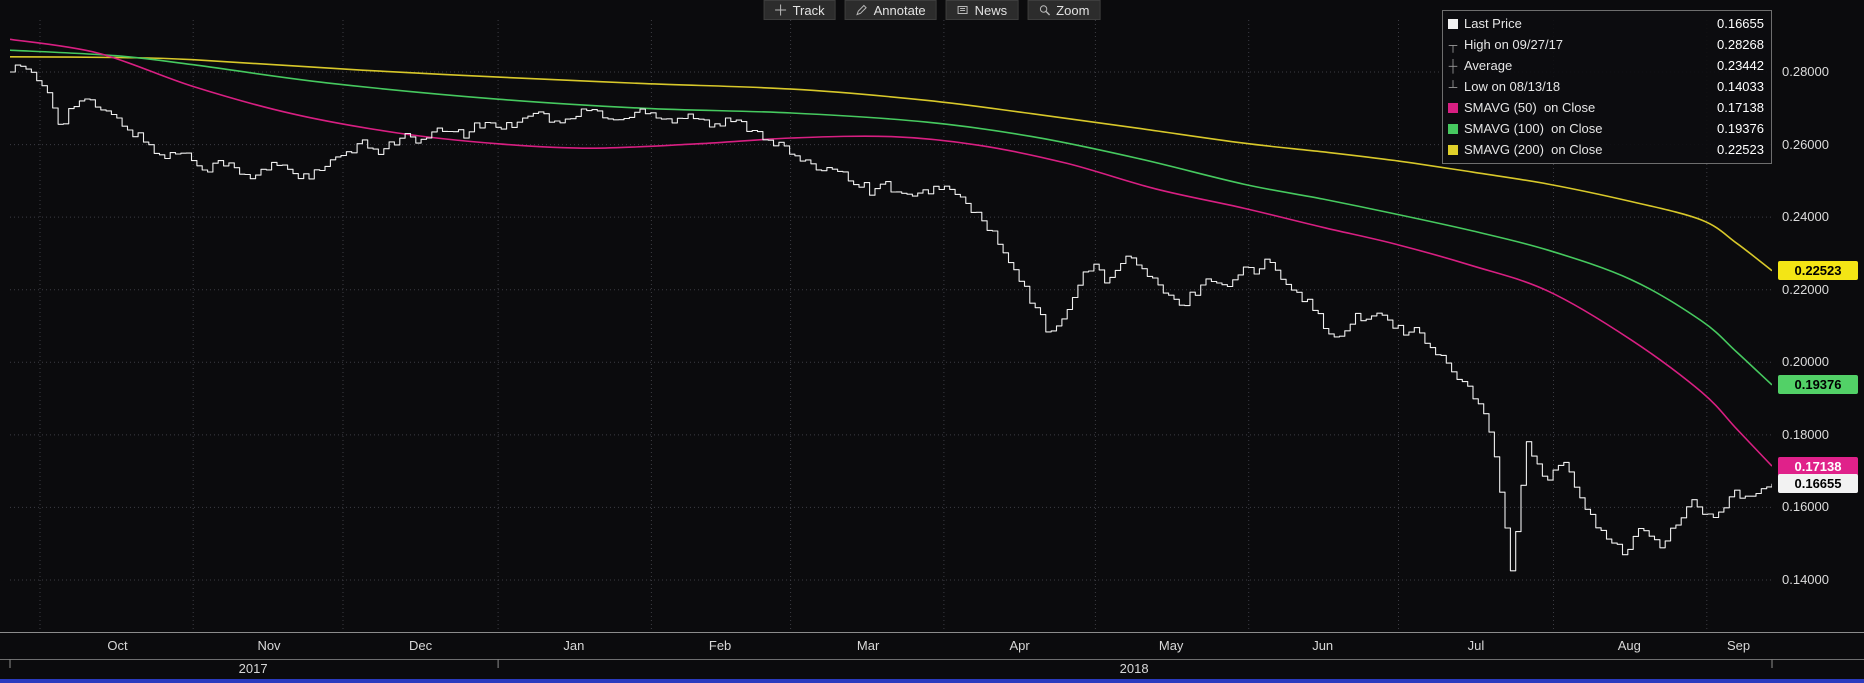 This screenshot has width=1864, height=683. What do you see at coordinates (720, 645) in the screenshot?
I see `x-month-label-feb: Feb` at bounding box center [720, 645].